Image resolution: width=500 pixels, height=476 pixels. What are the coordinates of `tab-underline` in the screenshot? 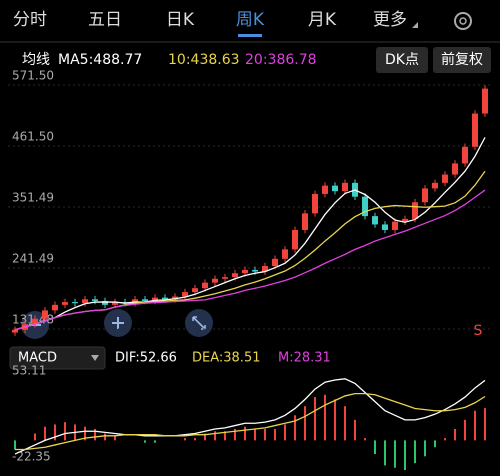 It's located at (250, 35).